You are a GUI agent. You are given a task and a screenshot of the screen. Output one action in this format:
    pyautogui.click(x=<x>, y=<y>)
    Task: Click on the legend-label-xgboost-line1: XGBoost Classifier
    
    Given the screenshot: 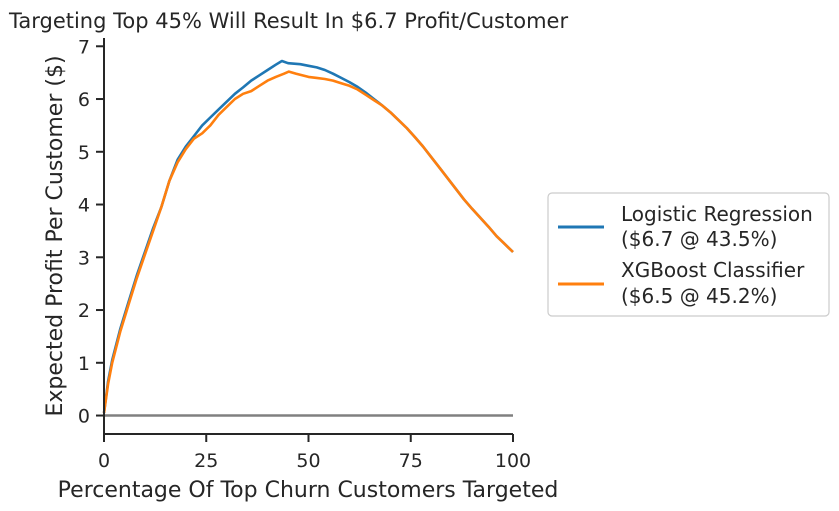 What is the action you would take?
    pyautogui.click(x=713, y=270)
    